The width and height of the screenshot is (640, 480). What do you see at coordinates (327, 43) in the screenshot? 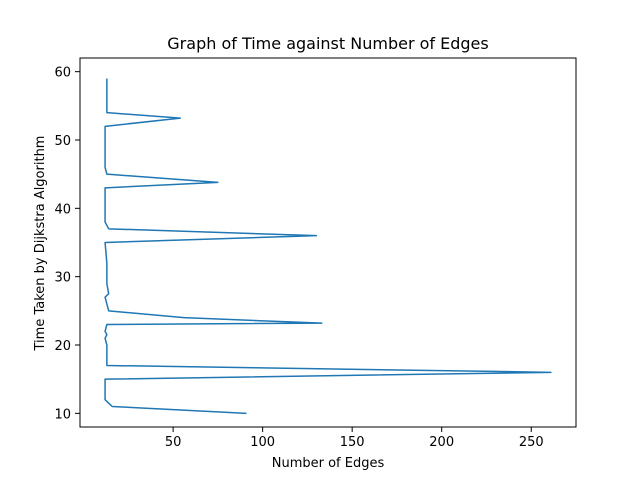
I see `chart-title: Graph of Time against Number of Edges` at bounding box center [327, 43].